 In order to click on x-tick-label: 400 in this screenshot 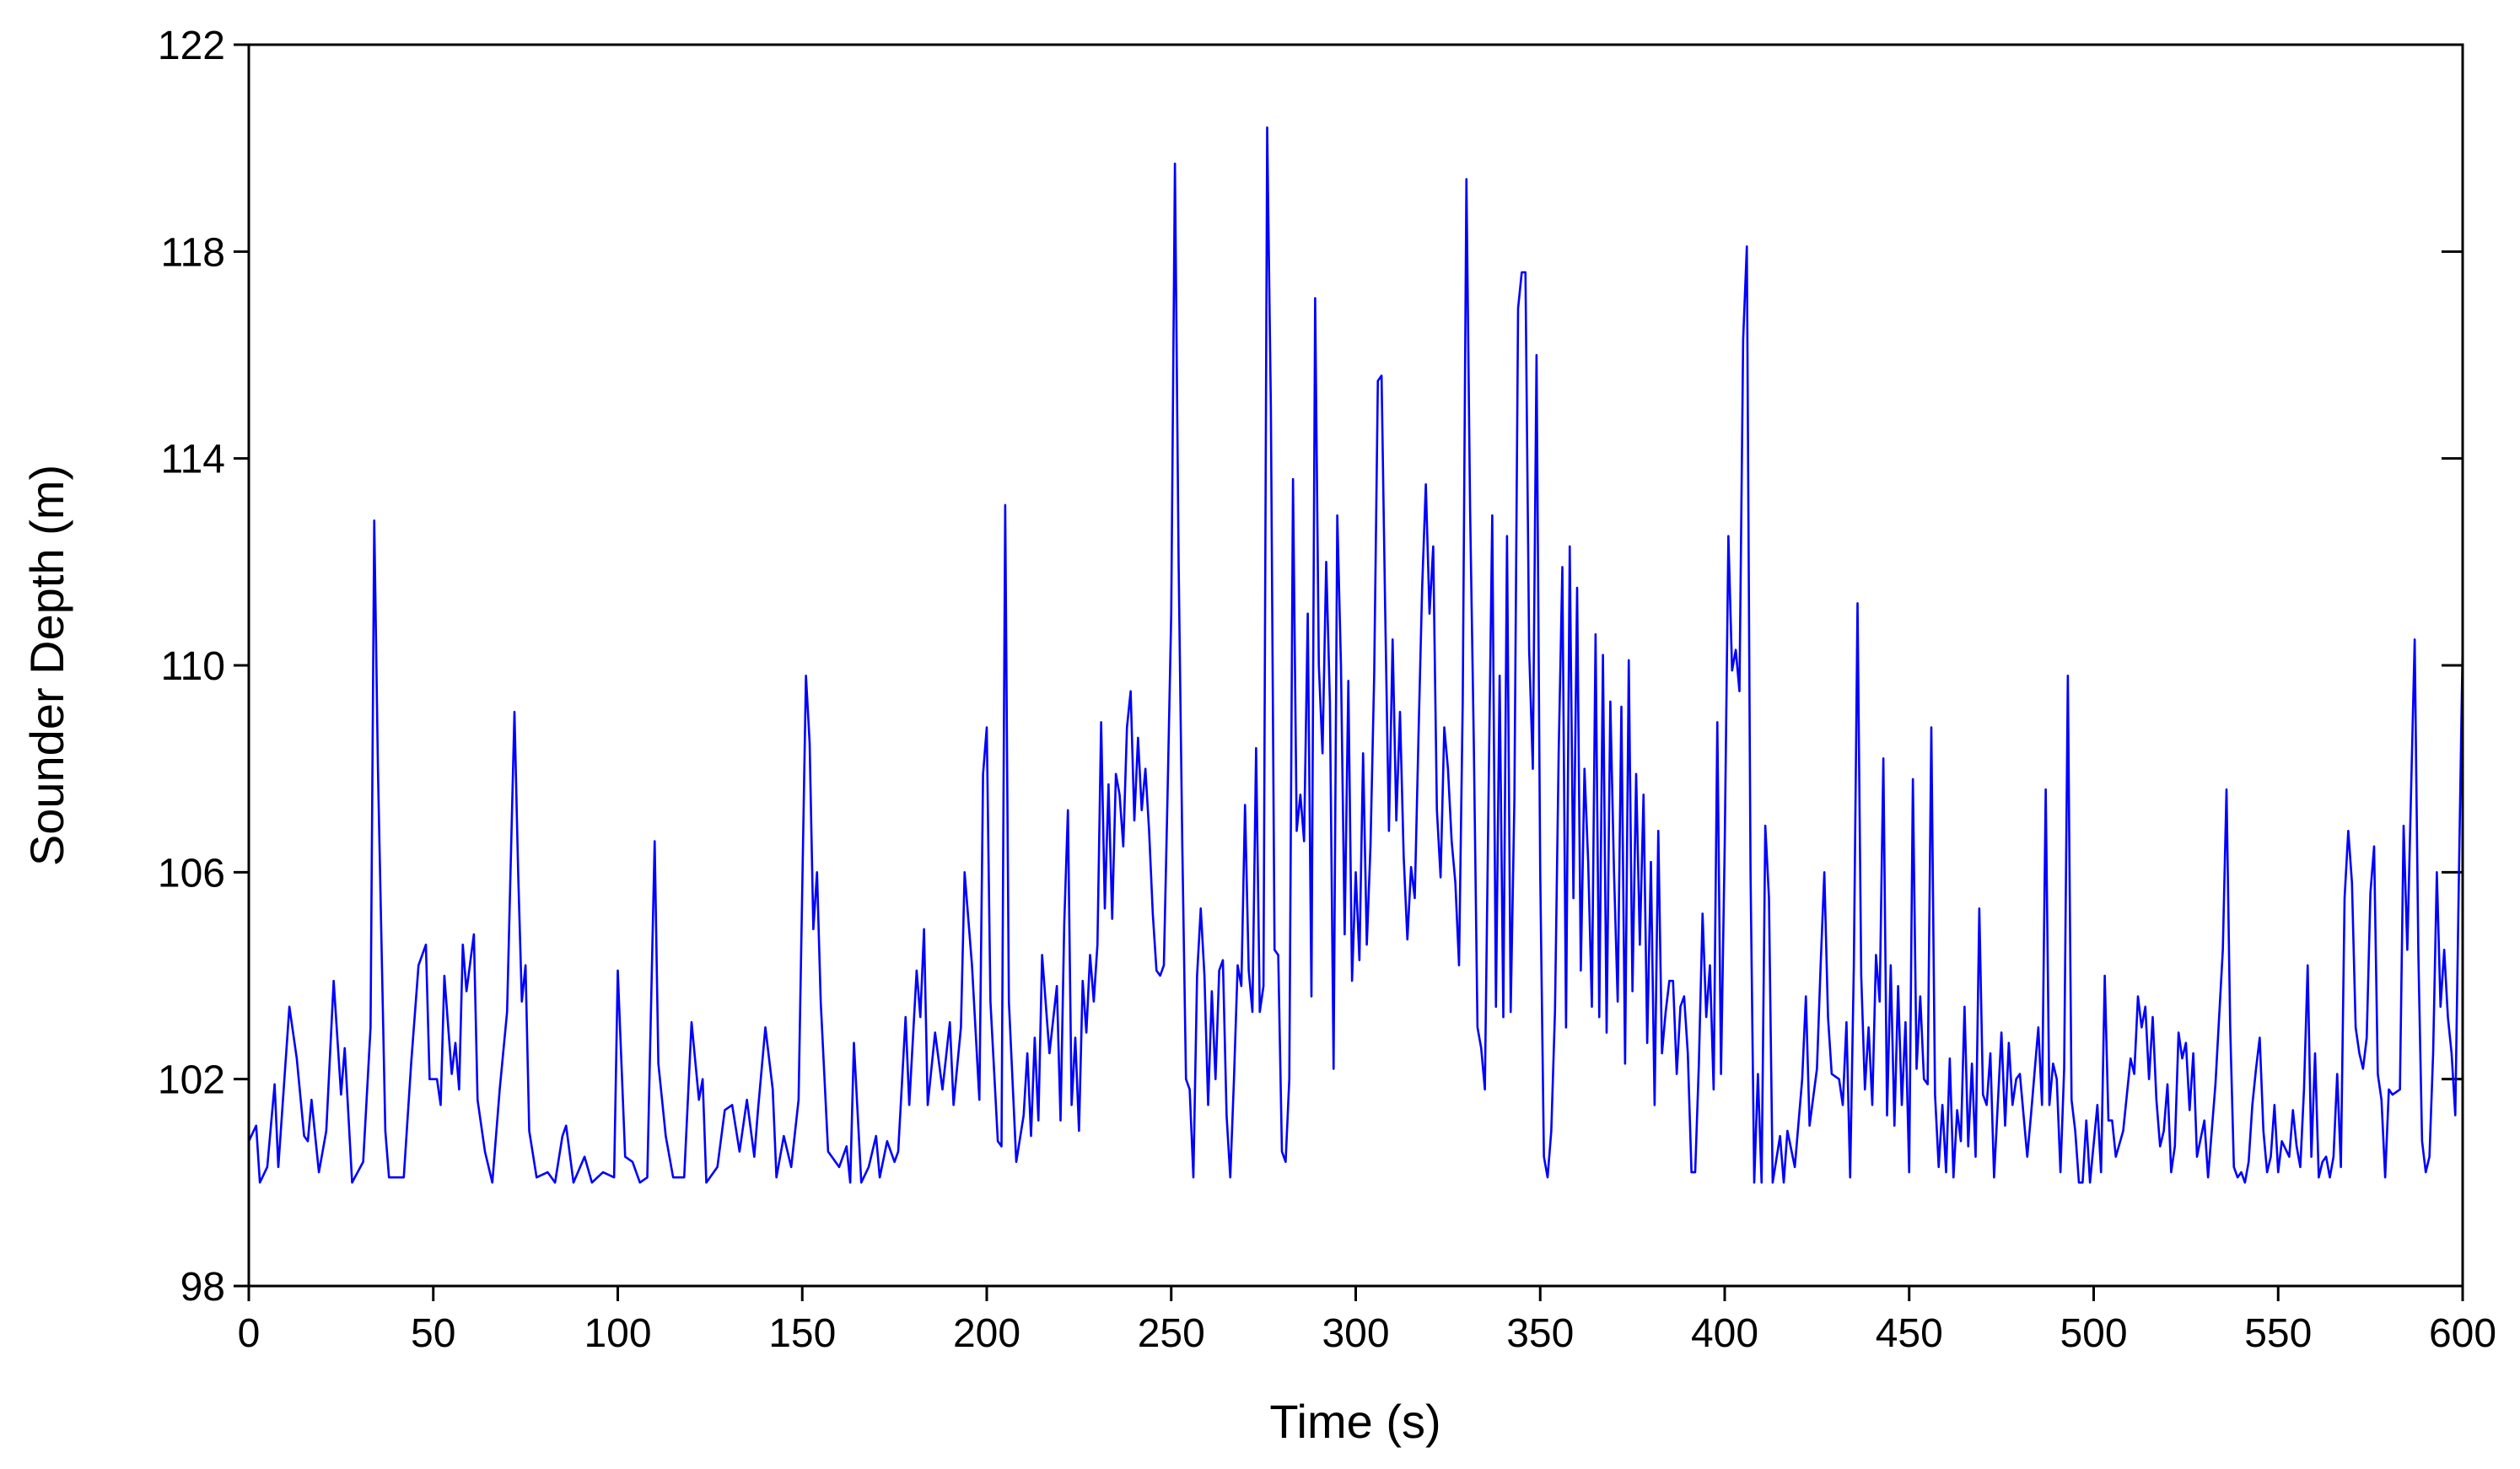, I will do `click(1725, 1333)`.